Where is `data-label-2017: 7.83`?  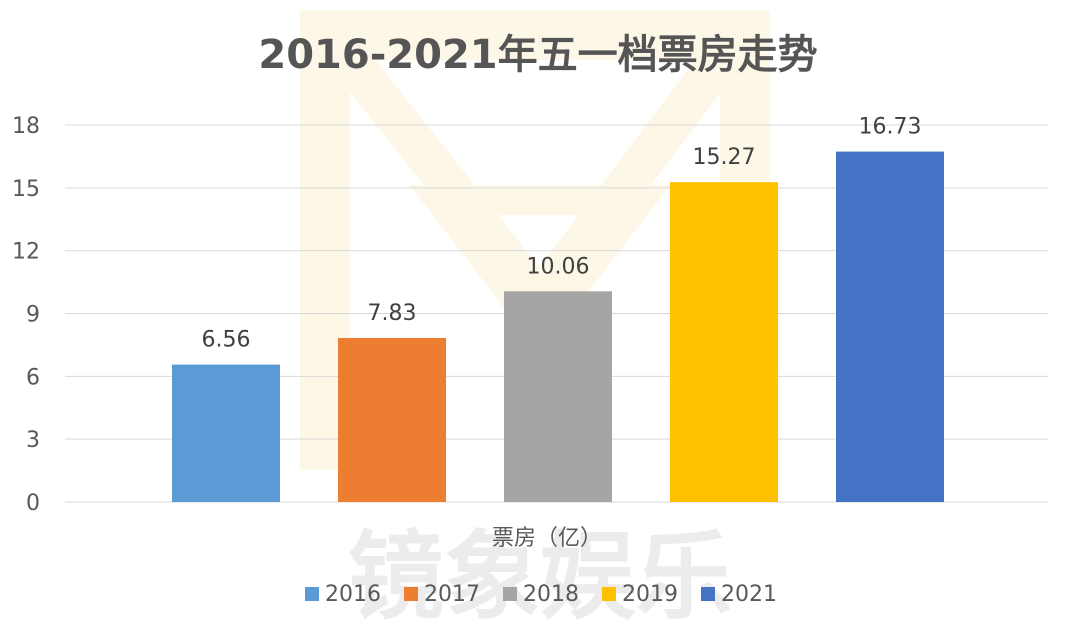
data-label-2017: 7.83 is located at coordinates (392, 313).